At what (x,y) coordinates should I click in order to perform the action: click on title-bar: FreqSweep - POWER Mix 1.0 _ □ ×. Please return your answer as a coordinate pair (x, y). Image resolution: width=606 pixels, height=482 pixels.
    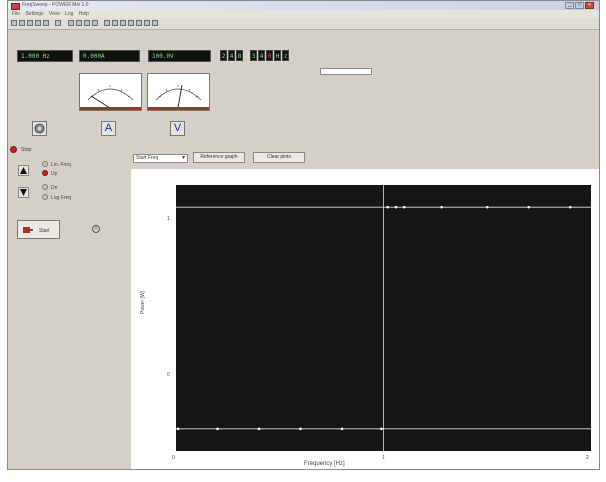
    Looking at the image, I should click on (303, 5).